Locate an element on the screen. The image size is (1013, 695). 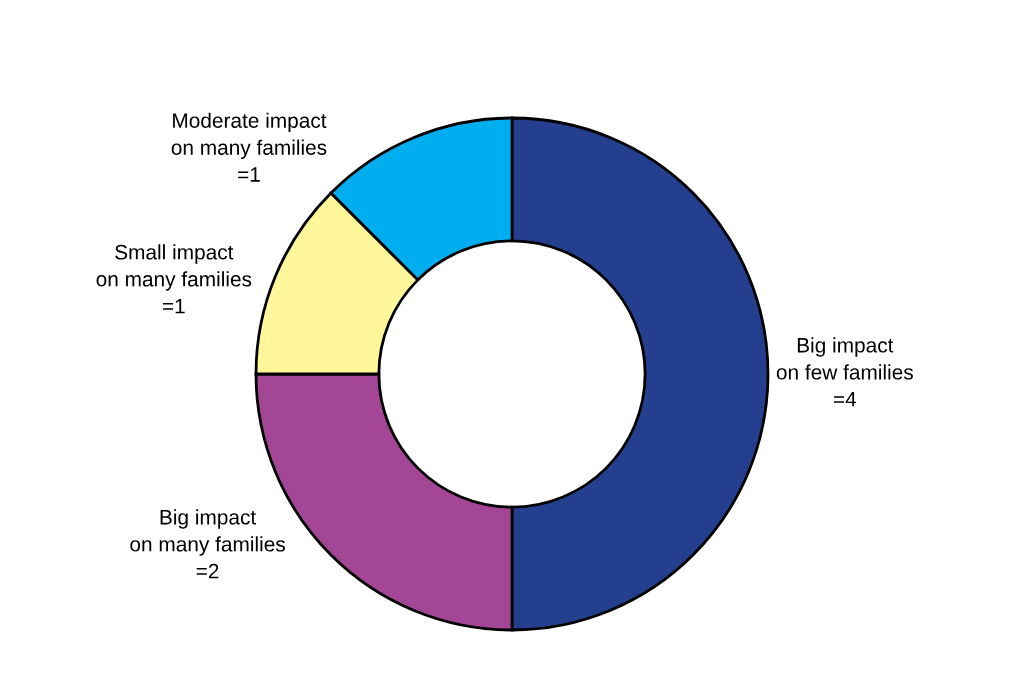
slice-label: Big impact on many families is located at coordinates (207, 532).